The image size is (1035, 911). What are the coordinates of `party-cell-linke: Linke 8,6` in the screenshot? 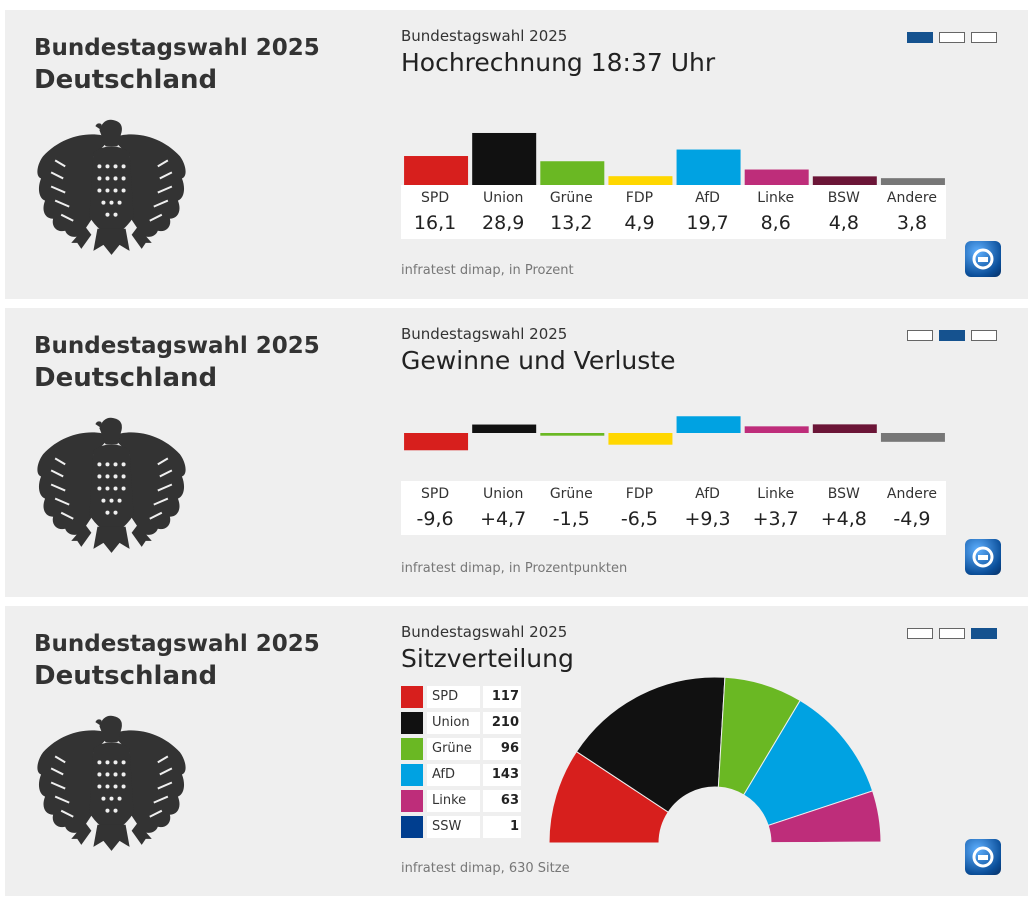 It's located at (776, 212).